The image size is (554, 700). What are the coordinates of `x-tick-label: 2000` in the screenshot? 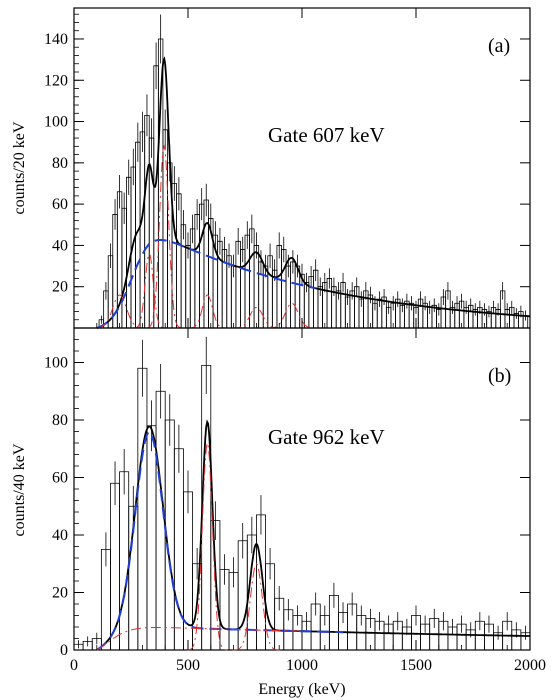 It's located at (530, 665).